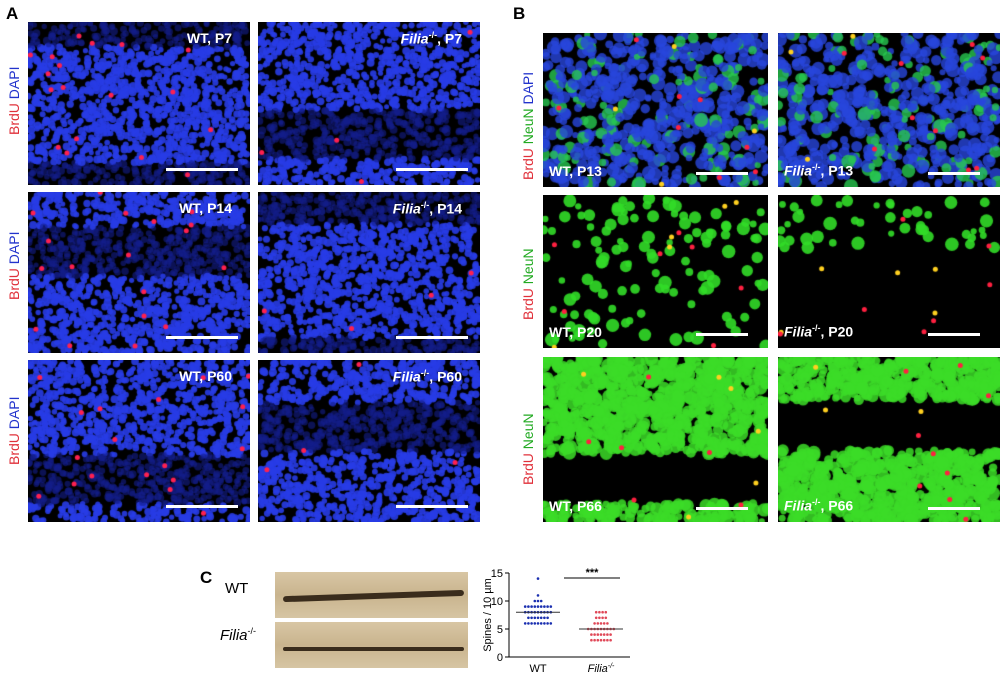 This screenshot has width=1000, height=675. Describe the element at coordinates (497, 574) in the screenshot. I see `y-tick-label: 15` at that location.